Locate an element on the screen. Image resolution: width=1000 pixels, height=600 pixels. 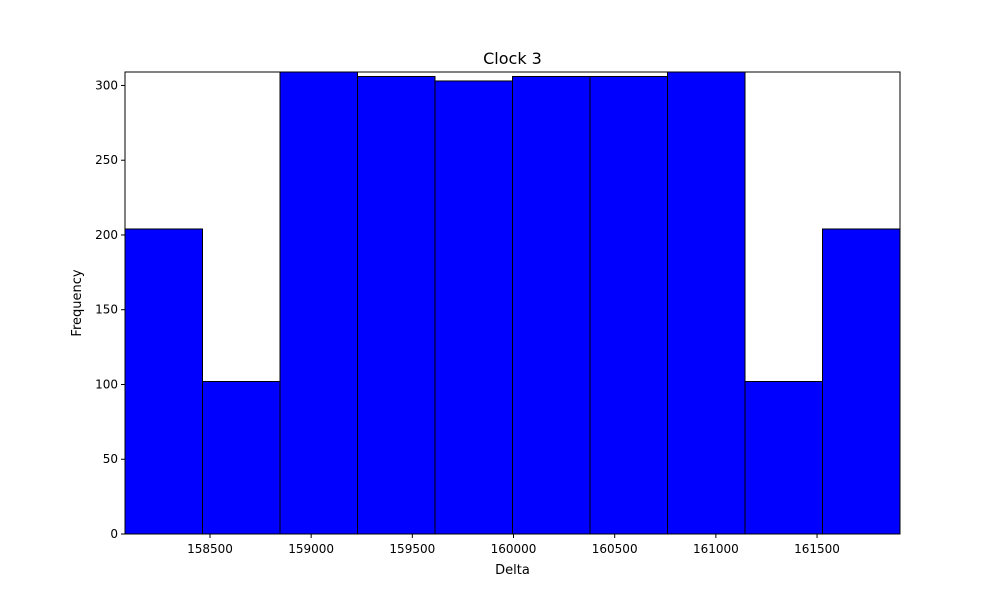
x-tick-label: 160500 is located at coordinates (615, 549).